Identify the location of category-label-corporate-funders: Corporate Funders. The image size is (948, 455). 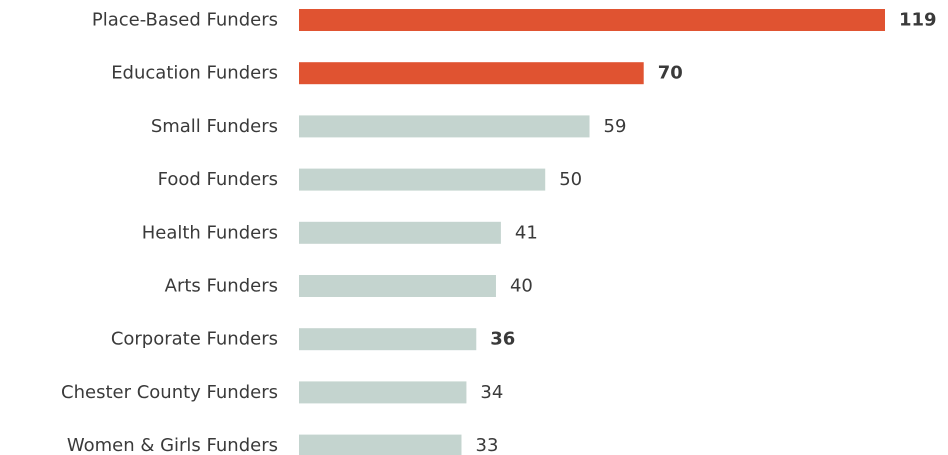
(194, 339).